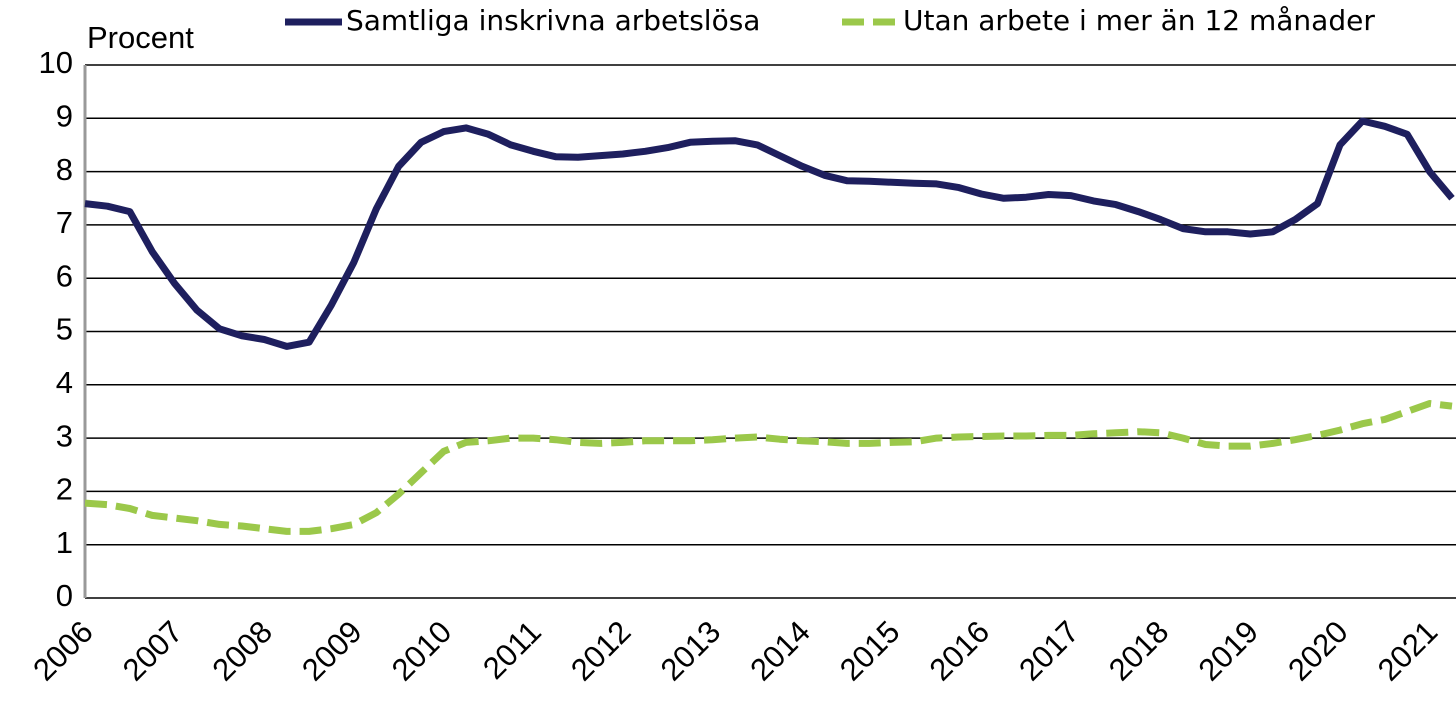 This screenshot has width=1456, height=703. What do you see at coordinates (780, 651) in the screenshot?
I see `x-tick-label: 2014` at bounding box center [780, 651].